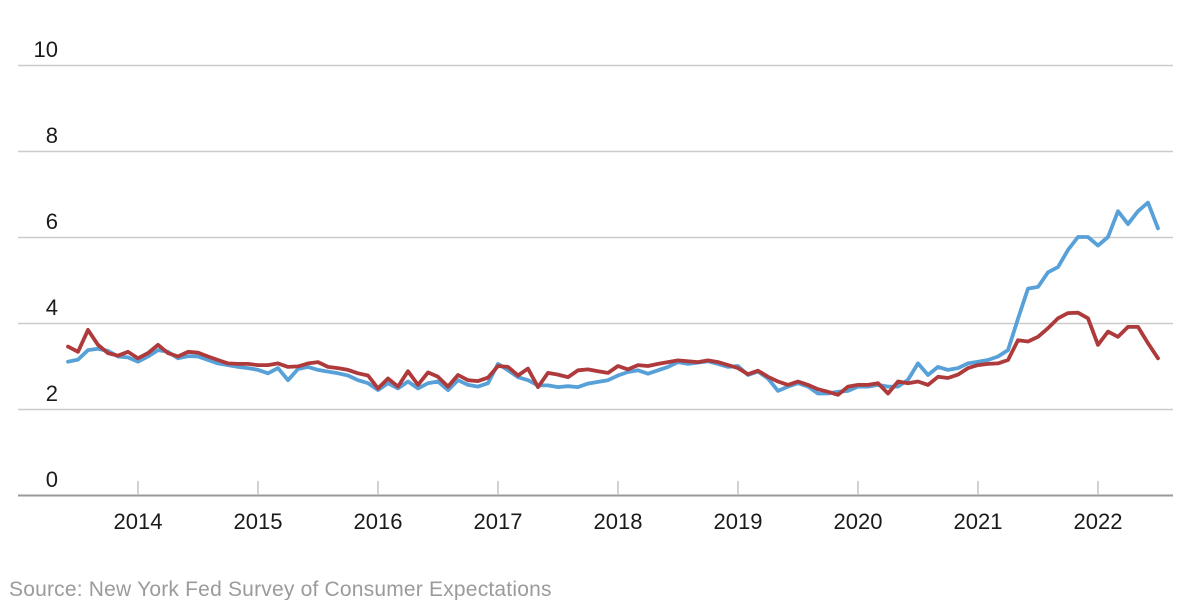 This screenshot has height=600, width=1200. What do you see at coordinates (46, 49) in the screenshot?
I see `y-axis-label-10: 10` at bounding box center [46, 49].